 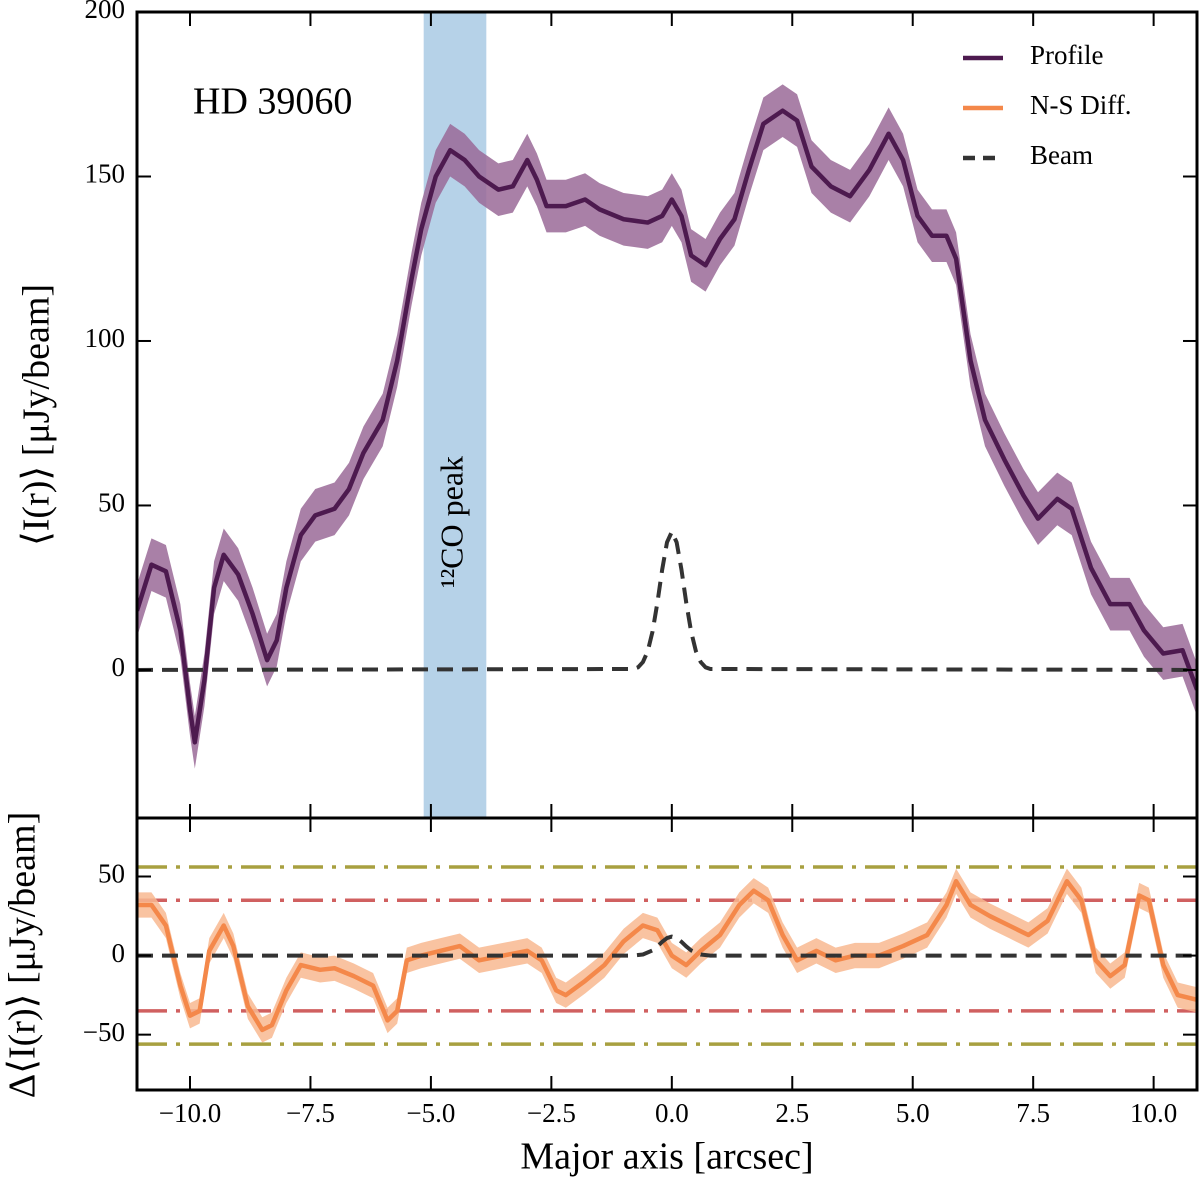 I want to click on y-tick-label: 100, so click(x=105, y=338).